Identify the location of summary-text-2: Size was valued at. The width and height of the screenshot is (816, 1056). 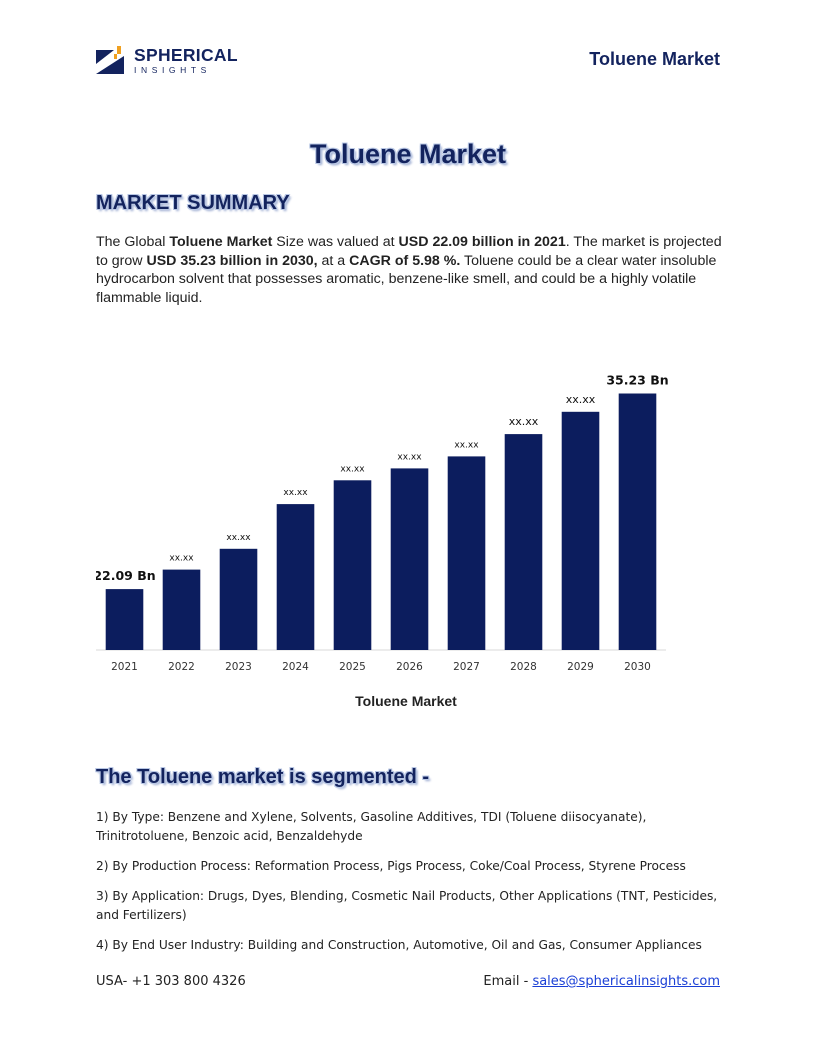
(335, 242).